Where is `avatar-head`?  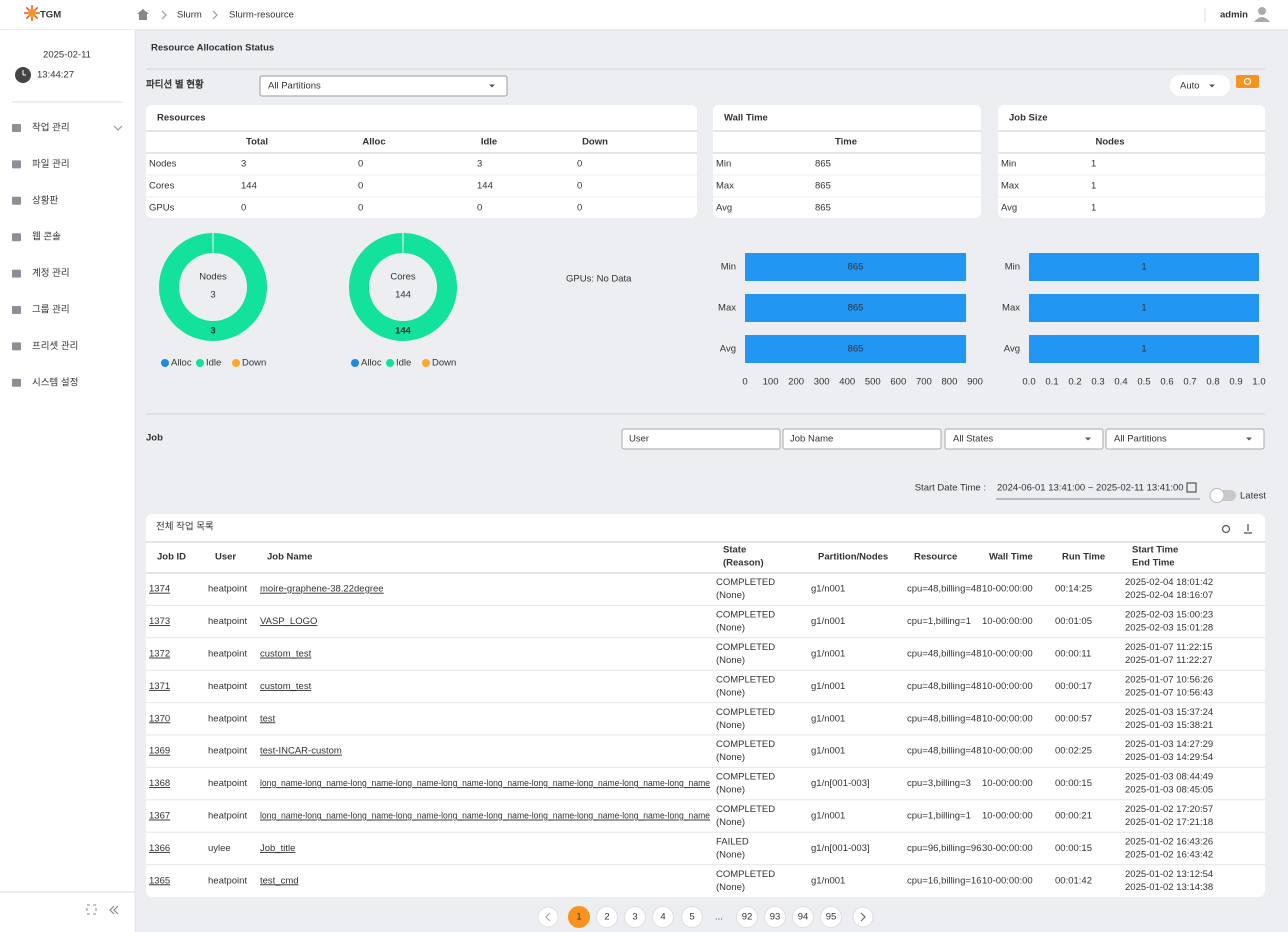 avatar-head is located at coordinates (1262, 11).